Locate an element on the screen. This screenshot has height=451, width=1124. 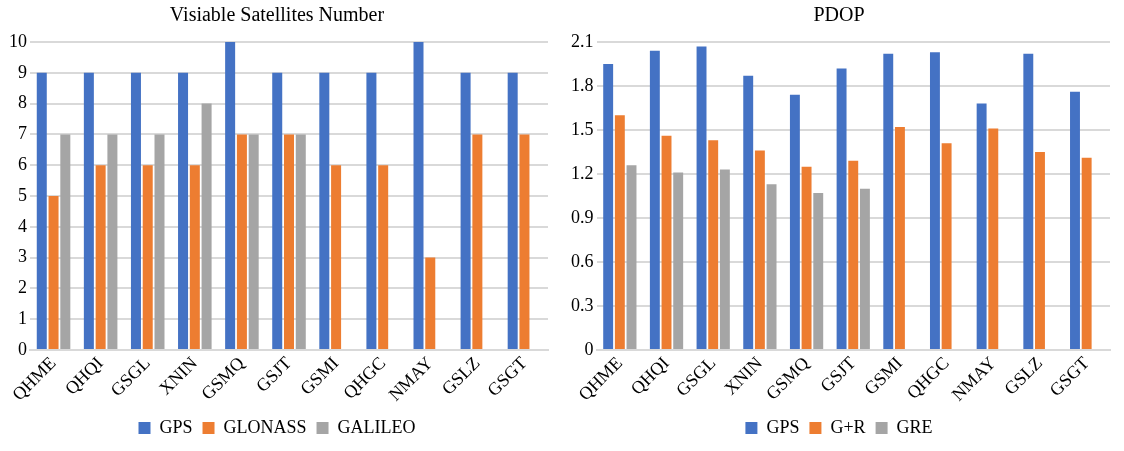
y-tick-label: 0.6 is located at coordinates (582, 260).